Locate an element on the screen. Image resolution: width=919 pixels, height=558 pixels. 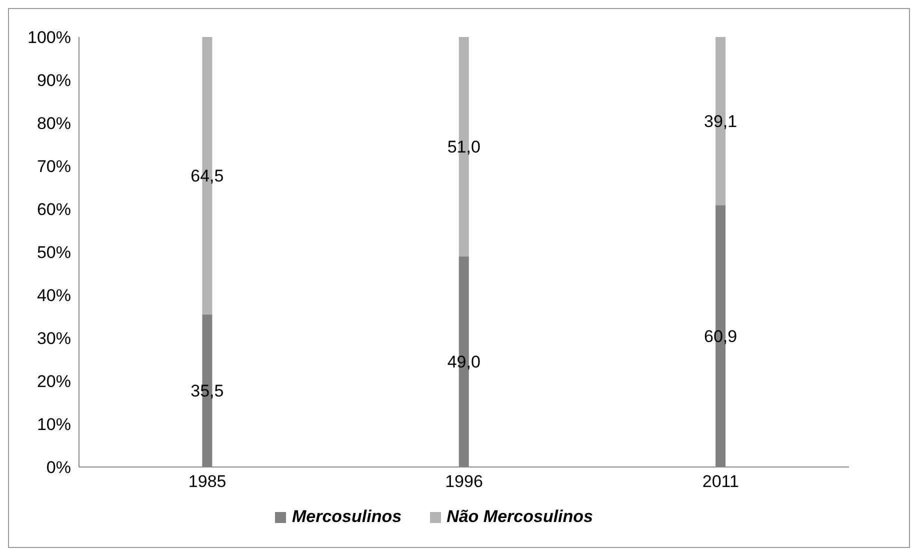
y-tick-label: 70% is located at coordinates (53, 166).